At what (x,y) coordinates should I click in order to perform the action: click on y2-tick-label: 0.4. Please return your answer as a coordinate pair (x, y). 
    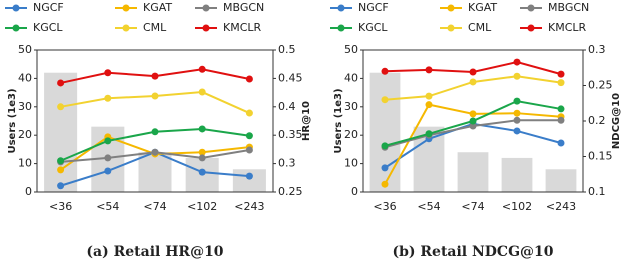
    Looking at the image, I should click on (287, 106).